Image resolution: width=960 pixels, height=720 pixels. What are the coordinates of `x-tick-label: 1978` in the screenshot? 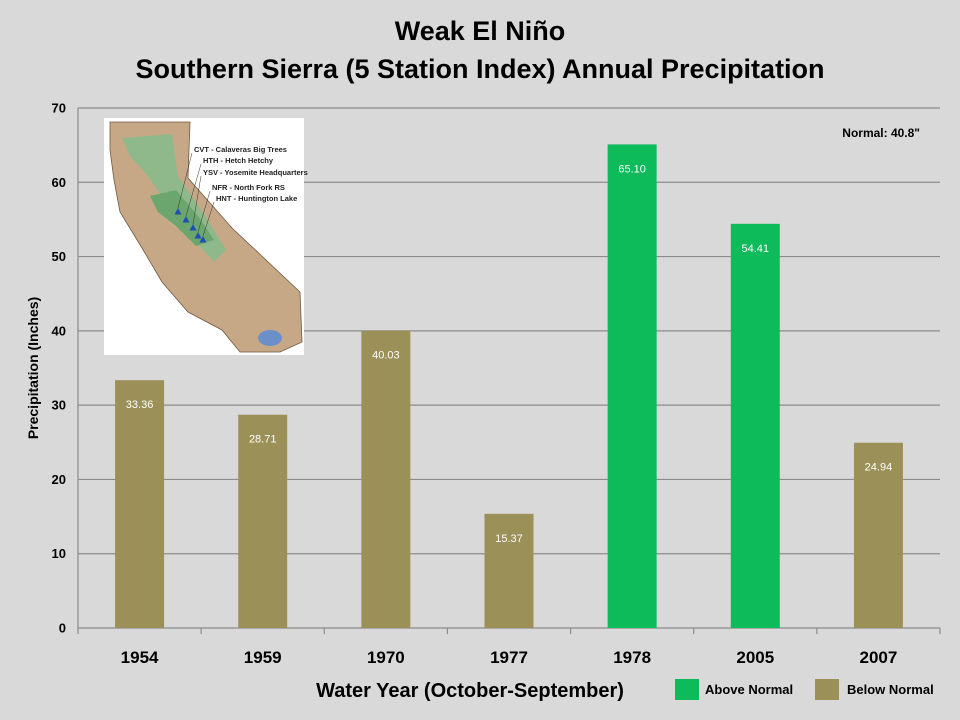 It's located at (632, 657).